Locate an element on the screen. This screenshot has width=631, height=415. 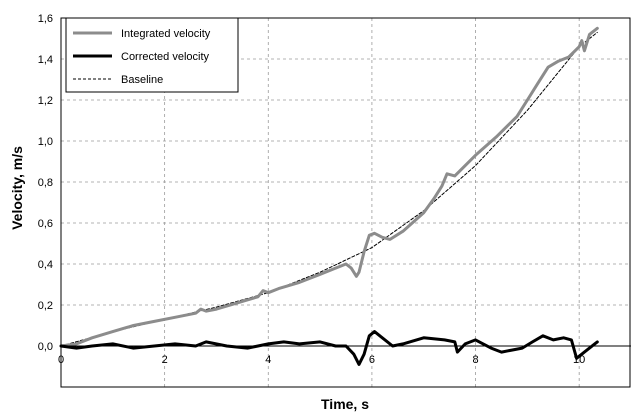
x-tick-label: 4 is located at coordinates (268, 360).